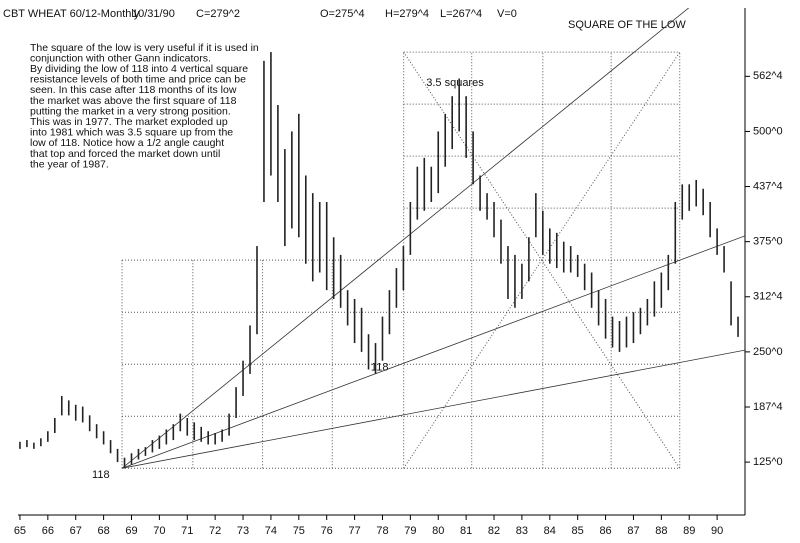  I want to click on header-text: C=279^2, so click(218, 14).